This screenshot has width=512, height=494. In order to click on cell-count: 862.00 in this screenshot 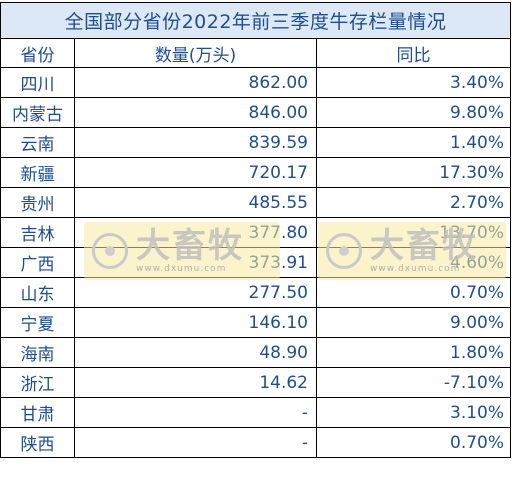, I will do `click(195, 82)`.